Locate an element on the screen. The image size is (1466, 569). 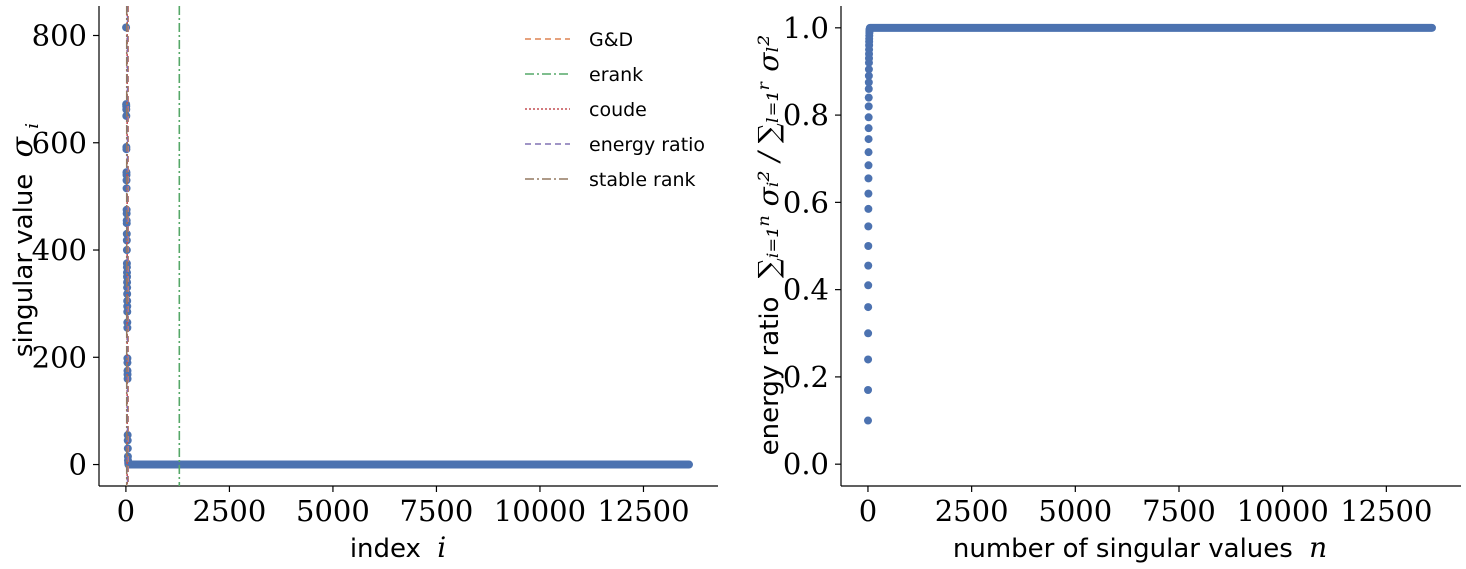
right-y-axis-label: energy ratio ∑ᵢ₌₁ⁿ σᵢ² / ∑ₗ₌₁ʳ σₗ² is located at coordinates (768, 245).